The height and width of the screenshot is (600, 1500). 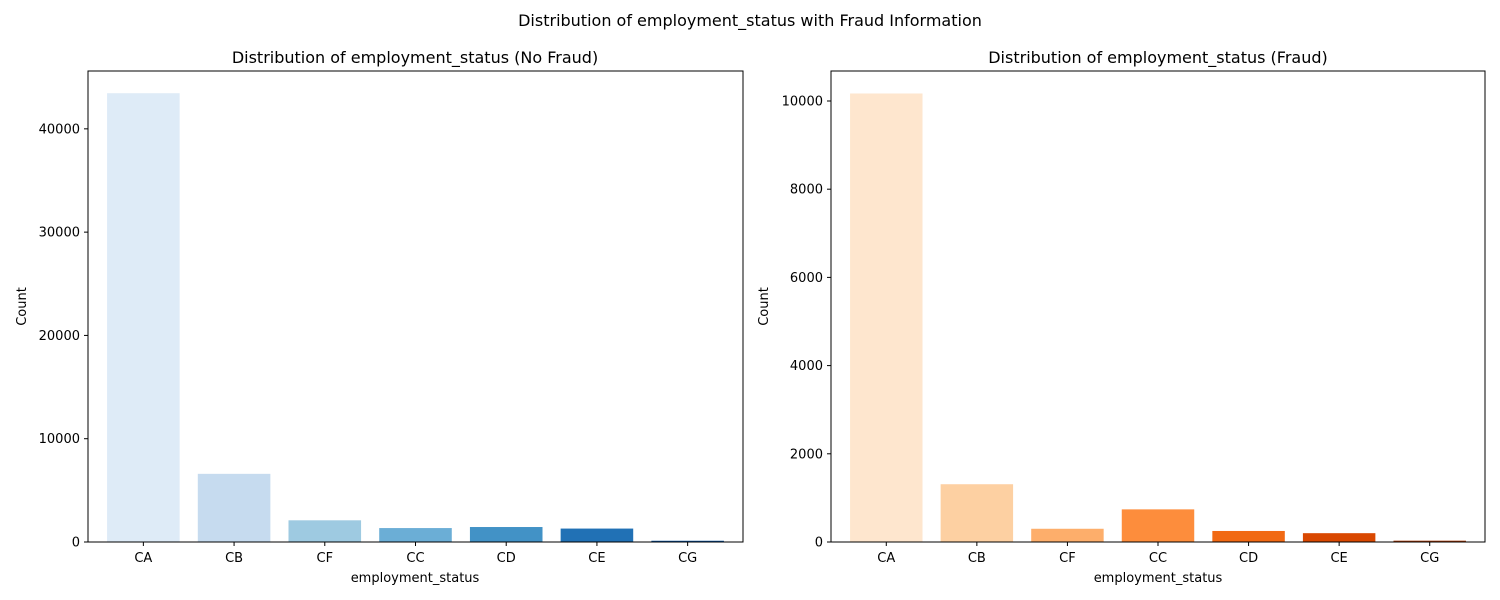 What do you see at coordinates (806, 366) in the screenshot?
I see `y-tick-label: 4000` at bounding box center [806, 366].